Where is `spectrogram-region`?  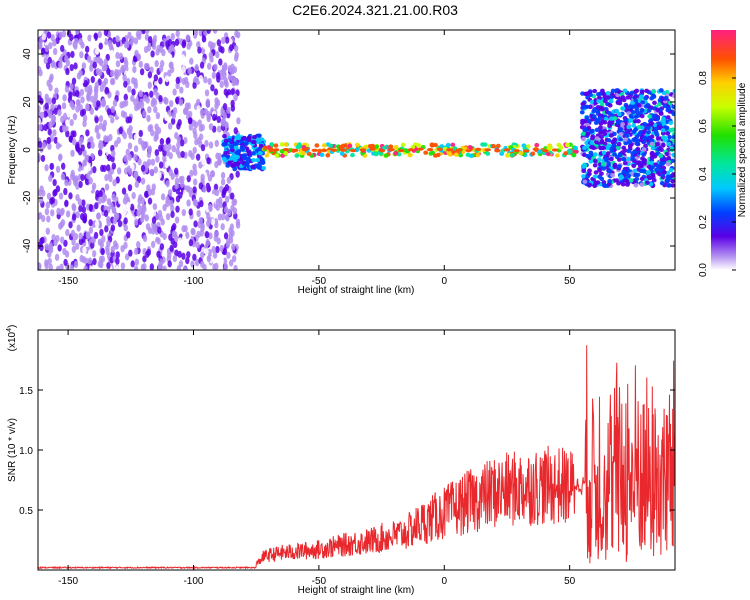 spectrogram-region is located at coordinates (627, 138).